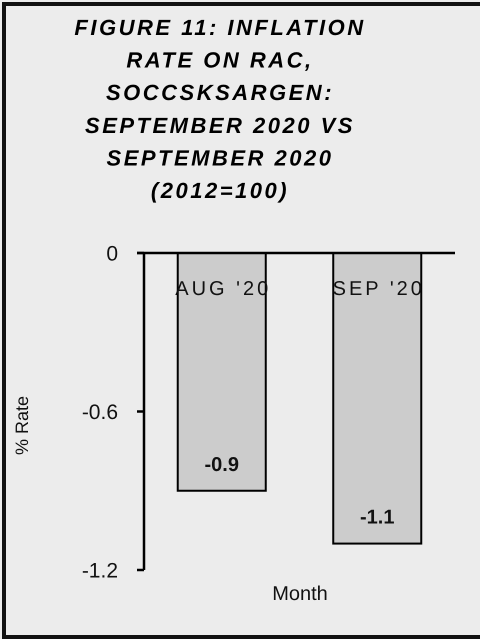  I want to click on y-tick-label: -1.2, so click(100, 570).